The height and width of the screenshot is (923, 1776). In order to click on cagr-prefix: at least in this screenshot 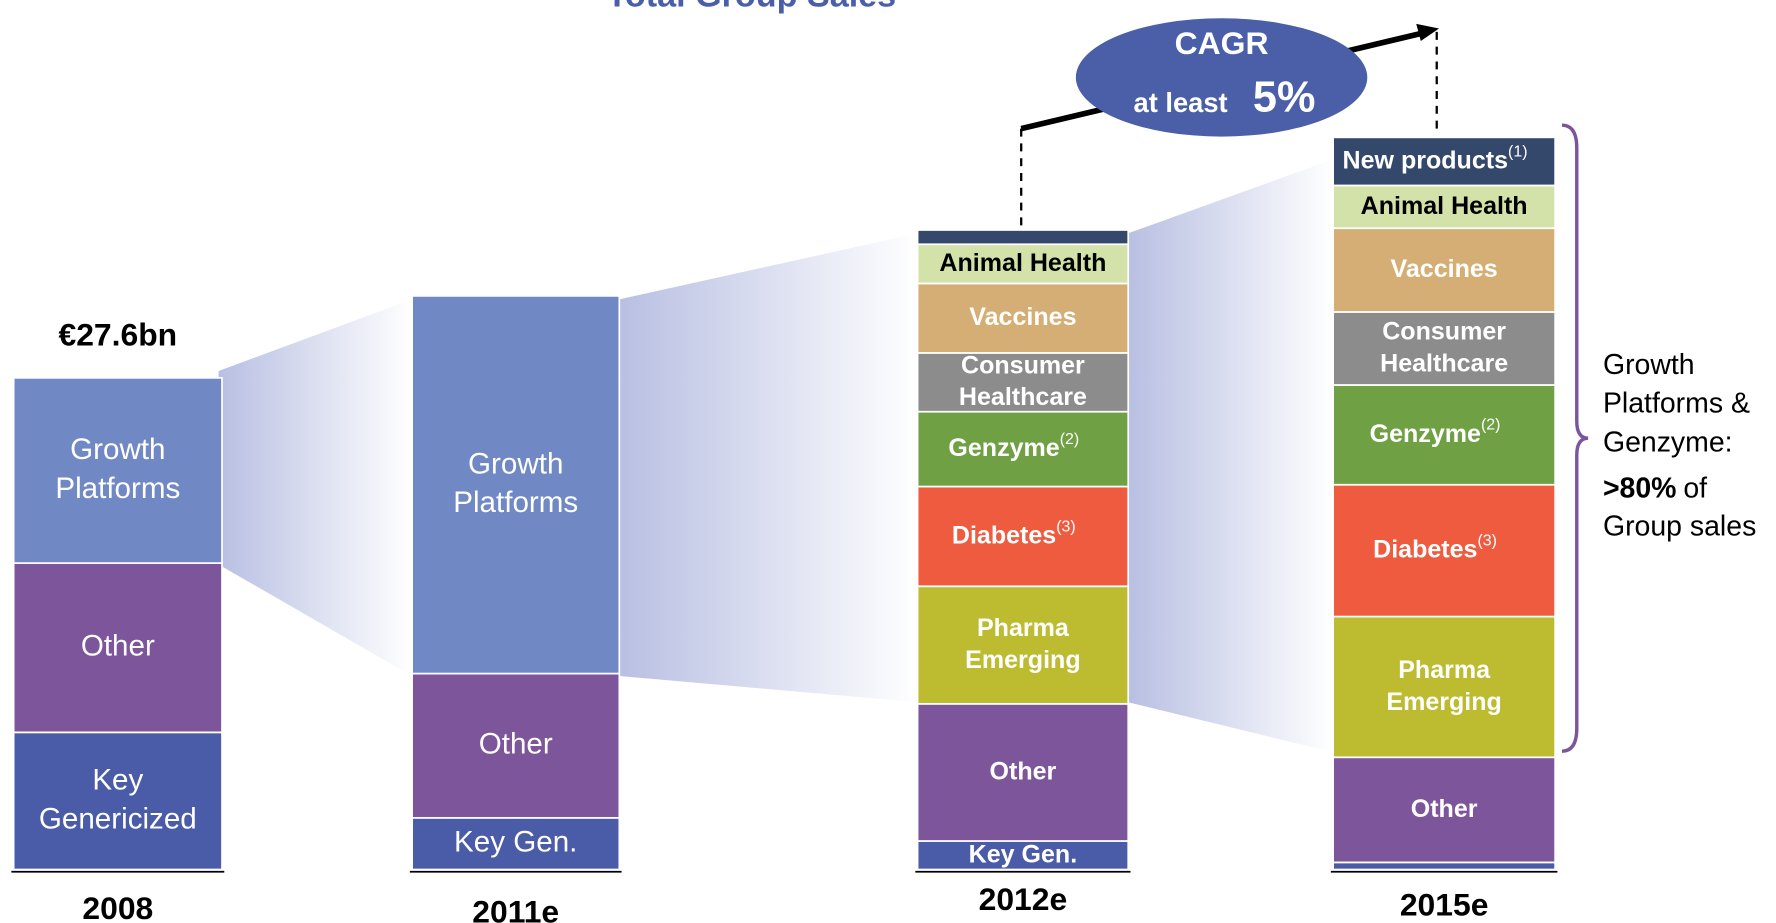, I will do `click(1181, 102)`.